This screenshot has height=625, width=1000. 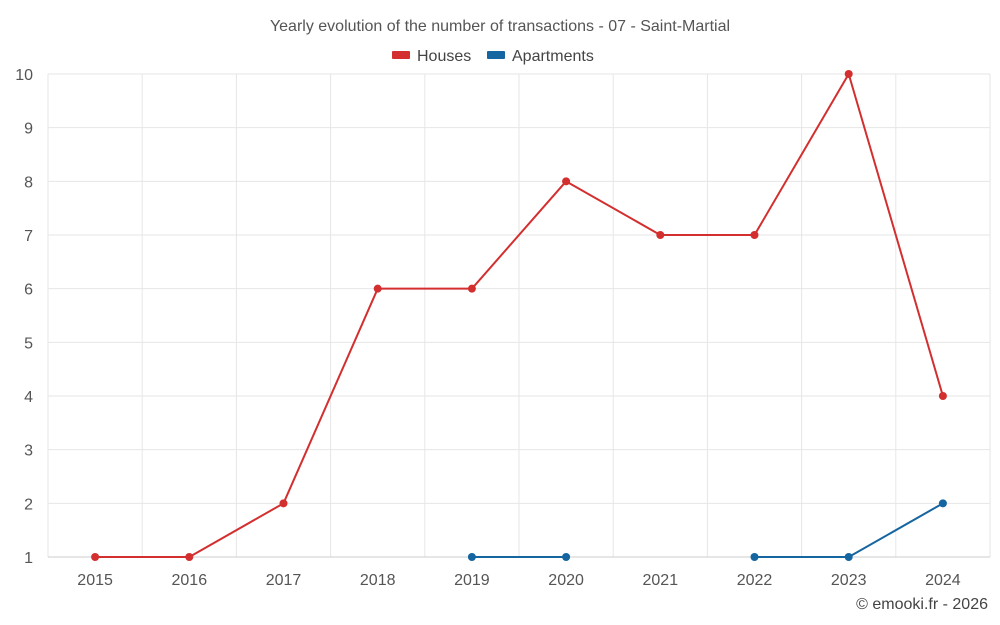 What do you see at coordinates (518, 580) in the screenshot?
I see `x-axis-ticks: 2015 2016 2017 2018 2019 2020 2021 2022 2023 2024` at bounding box center [518, 580].